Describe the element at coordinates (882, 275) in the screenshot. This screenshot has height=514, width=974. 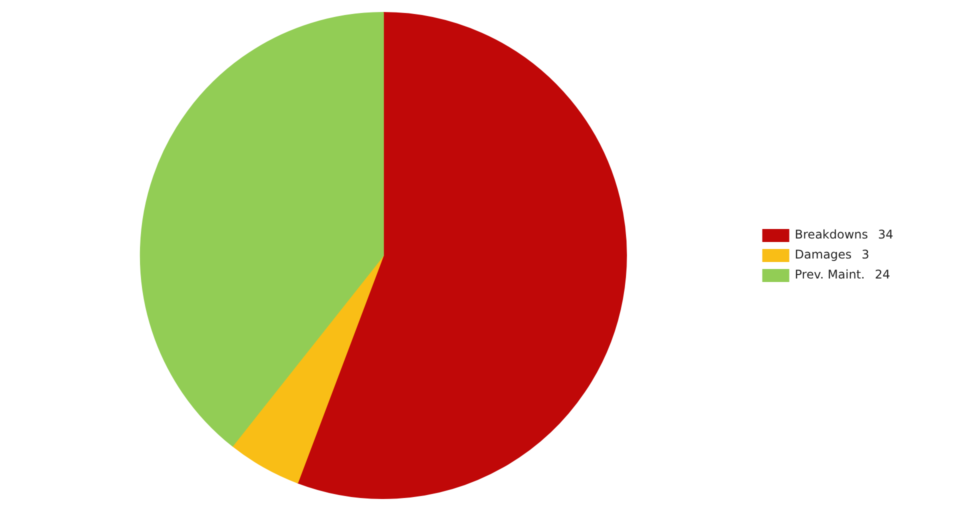
I see `data-label: 24` at that location.